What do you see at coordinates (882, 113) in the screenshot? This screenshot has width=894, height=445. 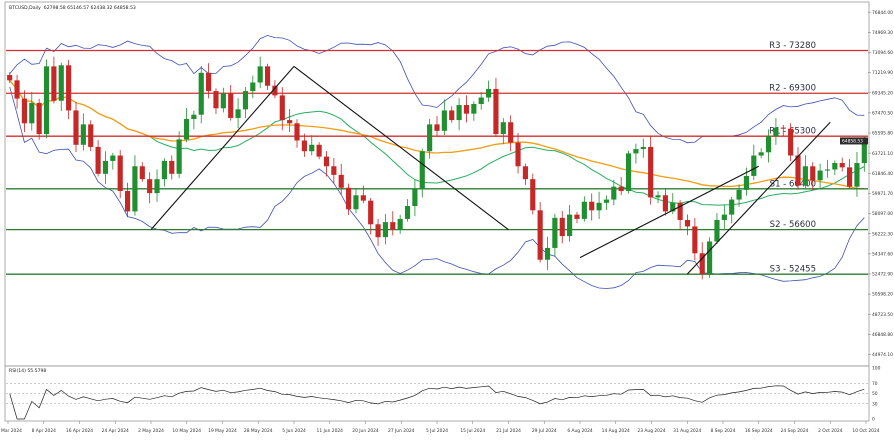 I see `price-tick-label: 67470.50` at bounding box center [882, 113].